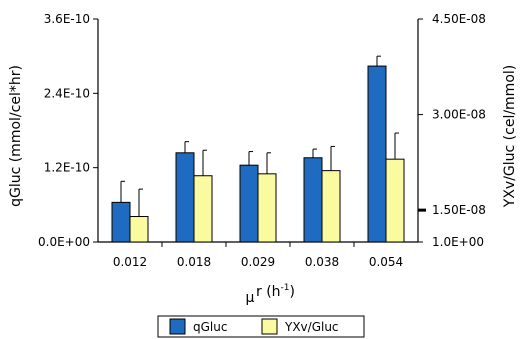  Describe the element at coordinates (67, 19) in the screenshot. I see `y-left-tick-label: 3.6E-10` at that location.